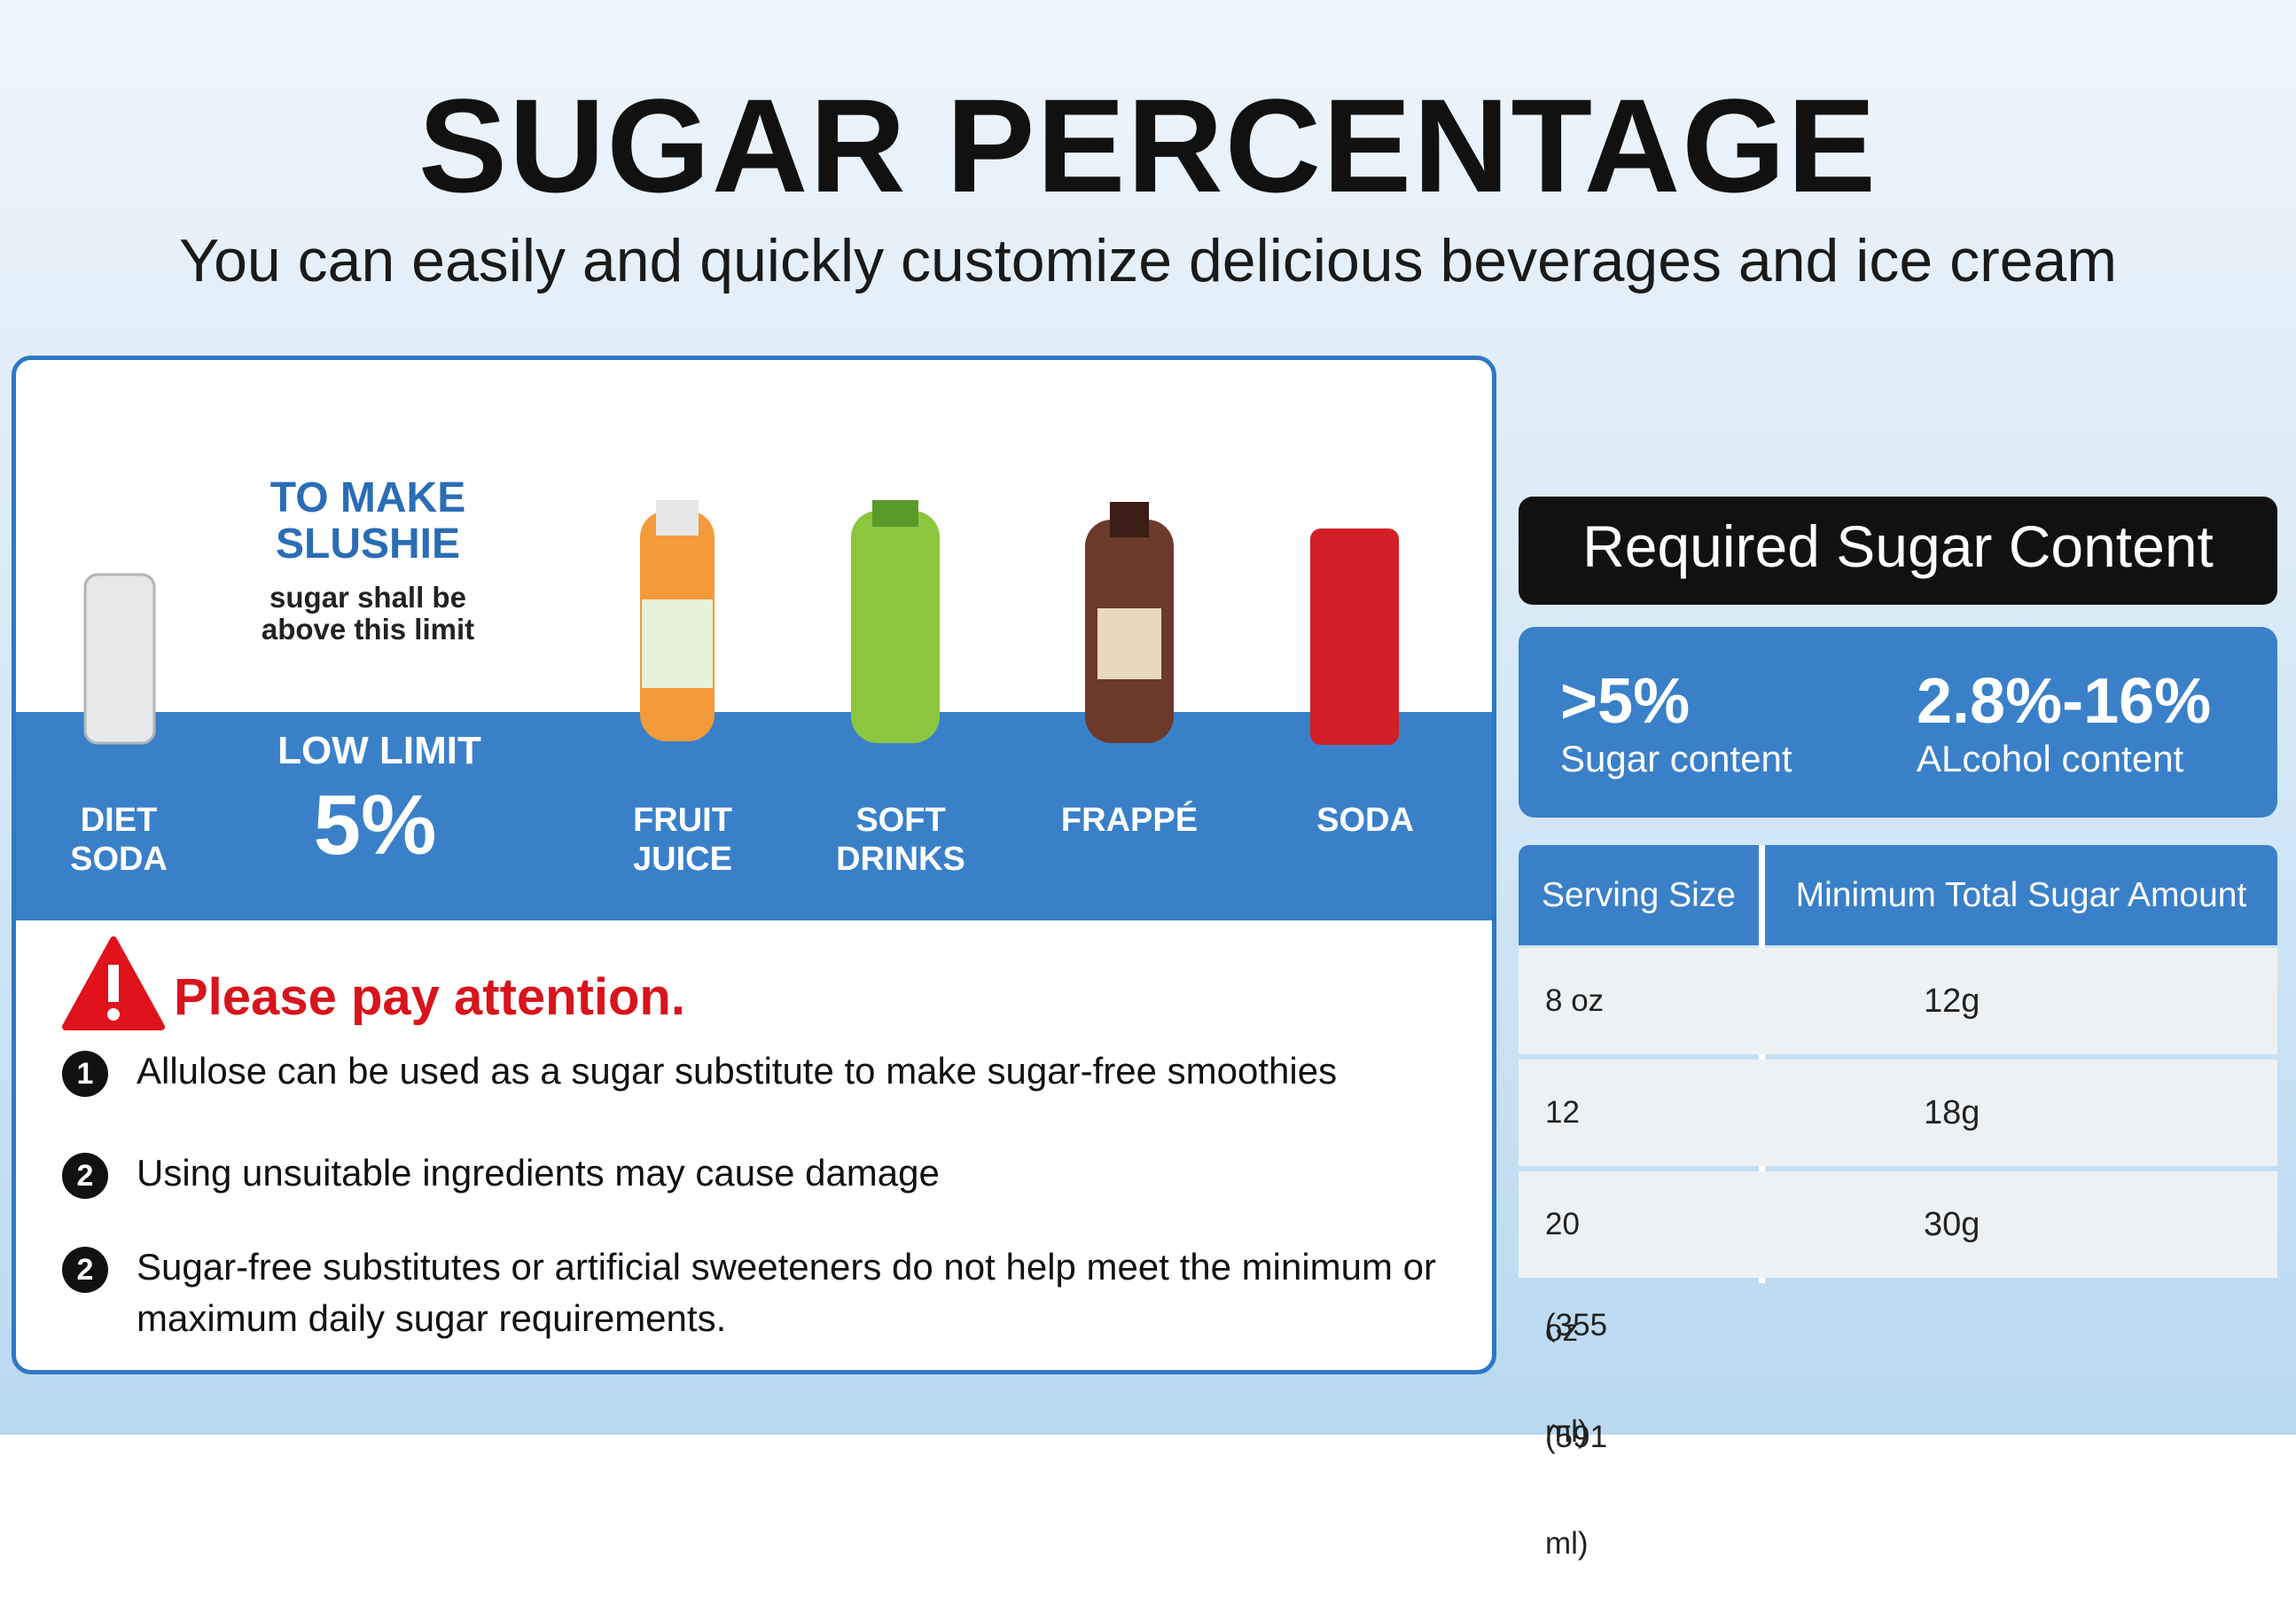 The width and height of the screenshot is (2296, 1597). What do you see at coordinates (2064, 701) in the screenshot?
I see `stat-value: 2.8%-16%` at bounding box center [2064, 701].